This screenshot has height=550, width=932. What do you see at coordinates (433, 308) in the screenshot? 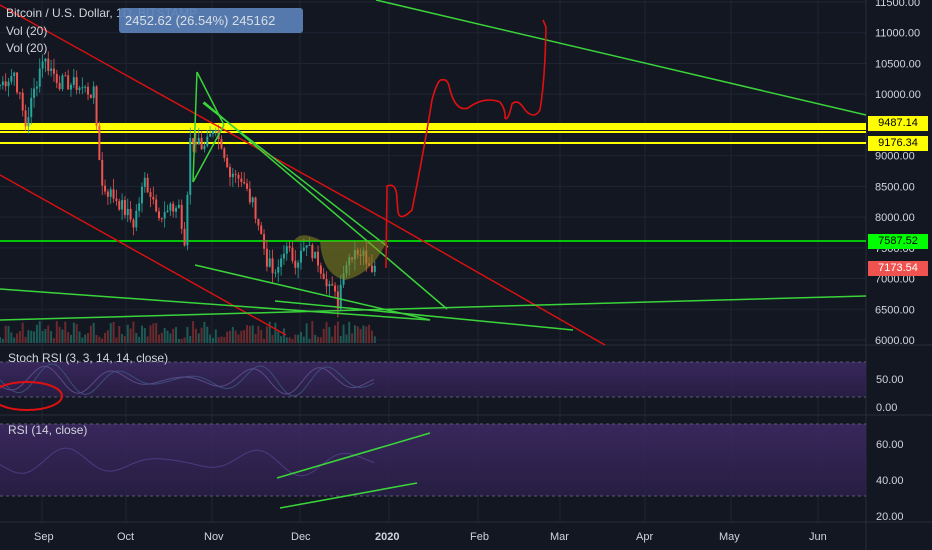
I see `rising-base-line` at bounding box center [433, 308].